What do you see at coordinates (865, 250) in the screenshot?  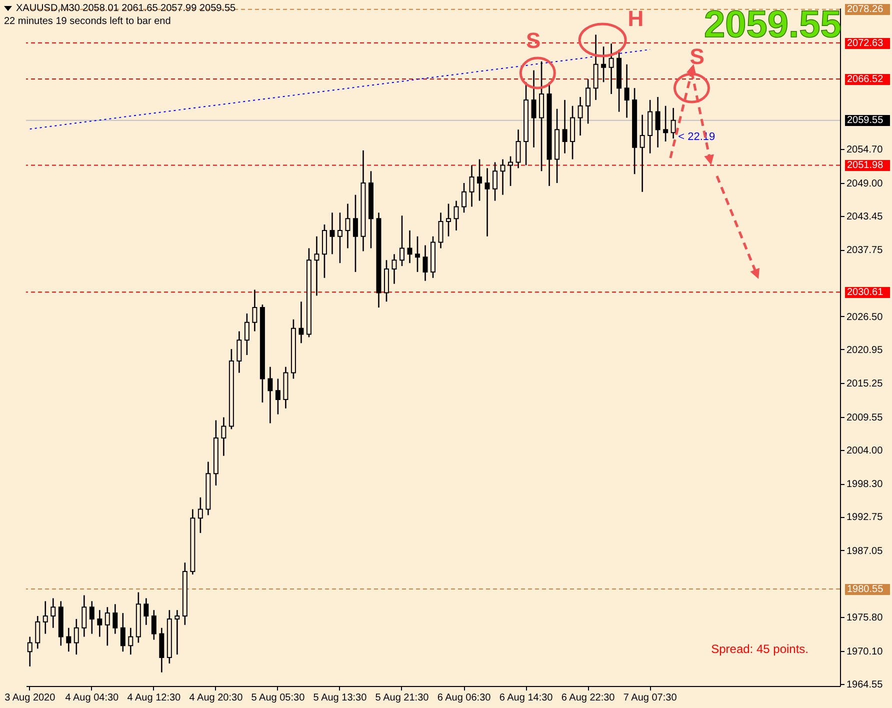 I see `y-tick-label: 2037.75` at bounding box center [865, 250].